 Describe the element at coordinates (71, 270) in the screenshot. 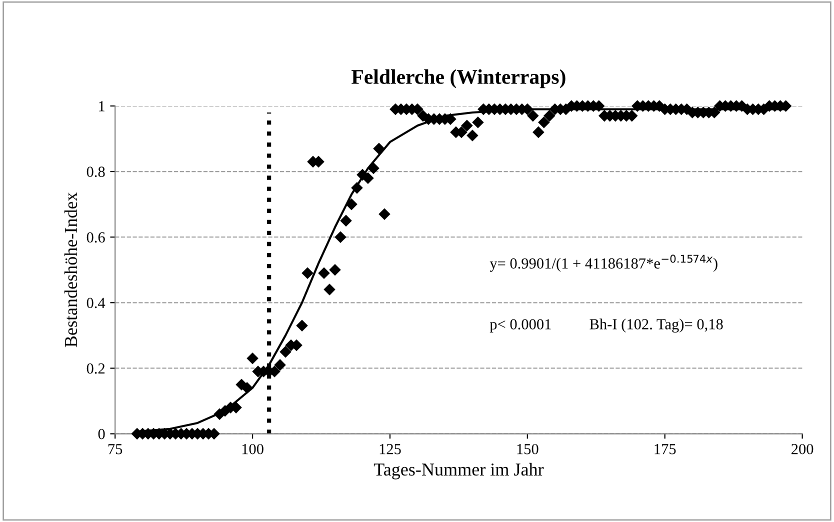

I see `y-axis-title: Bestandeshöhe-Index` at that location.